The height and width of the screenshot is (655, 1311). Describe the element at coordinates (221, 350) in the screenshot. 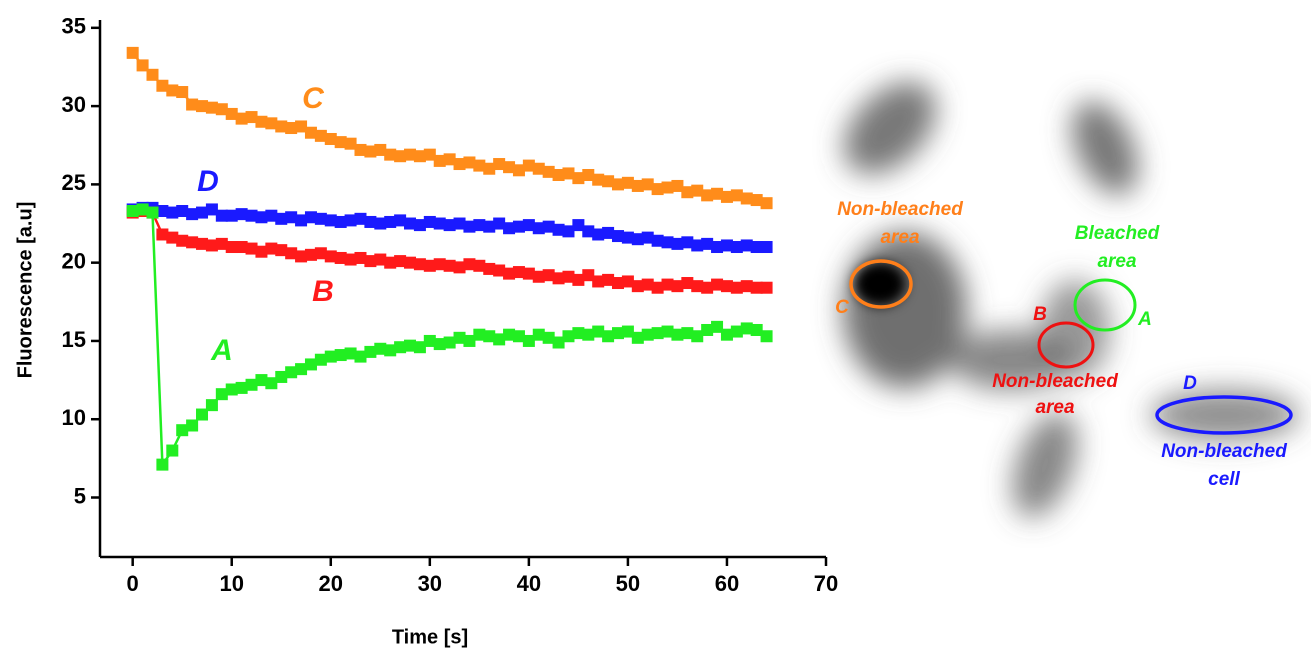

I see `series-label: A` at that location.